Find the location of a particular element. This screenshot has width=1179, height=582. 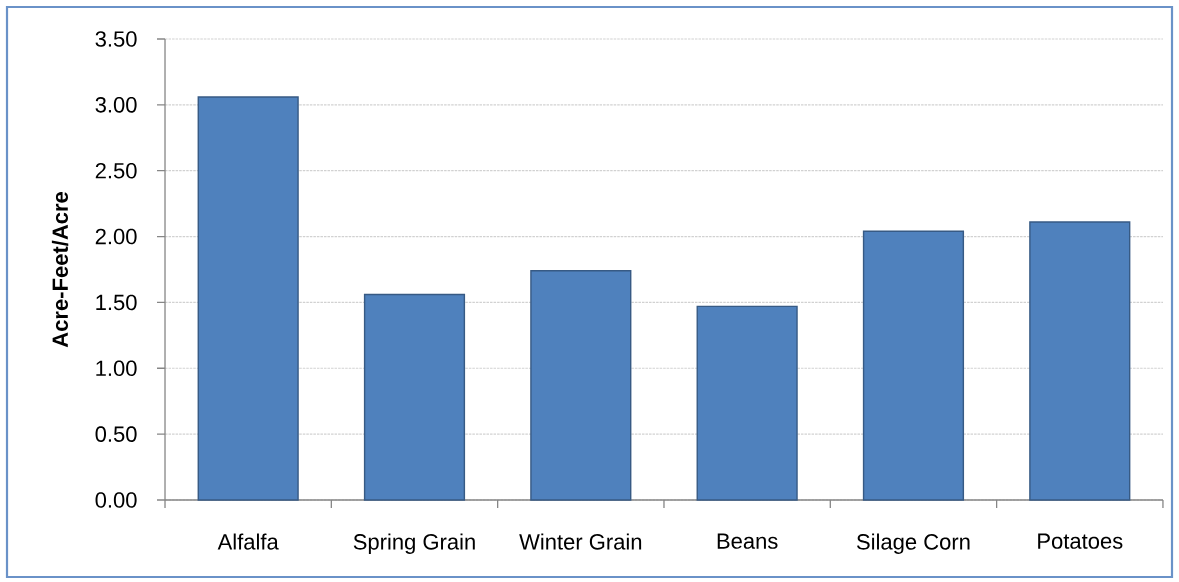

y-tick-label: 1.50 is located at coordinates (116, 302).